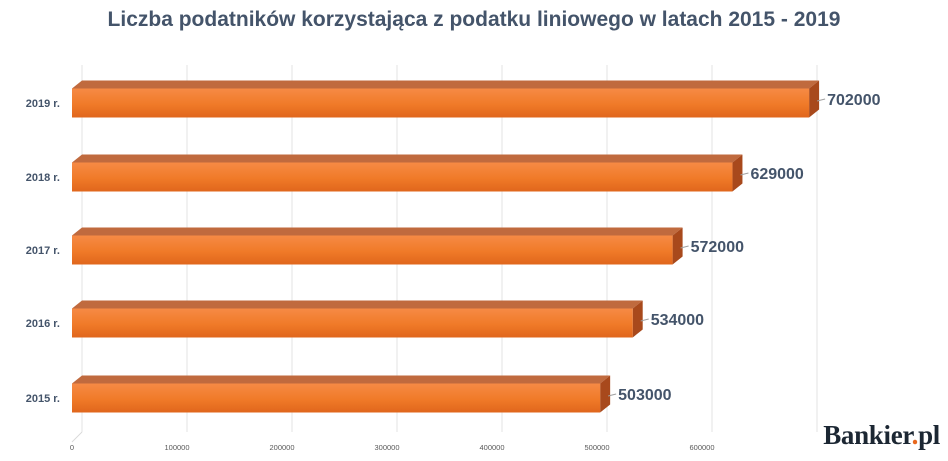 This screenshot has width=948, height=461. What do you see at coordinates (43, 399) in the screenshot?
I see `y-category-label: 2015 r.` at bounding box center [43, 399].